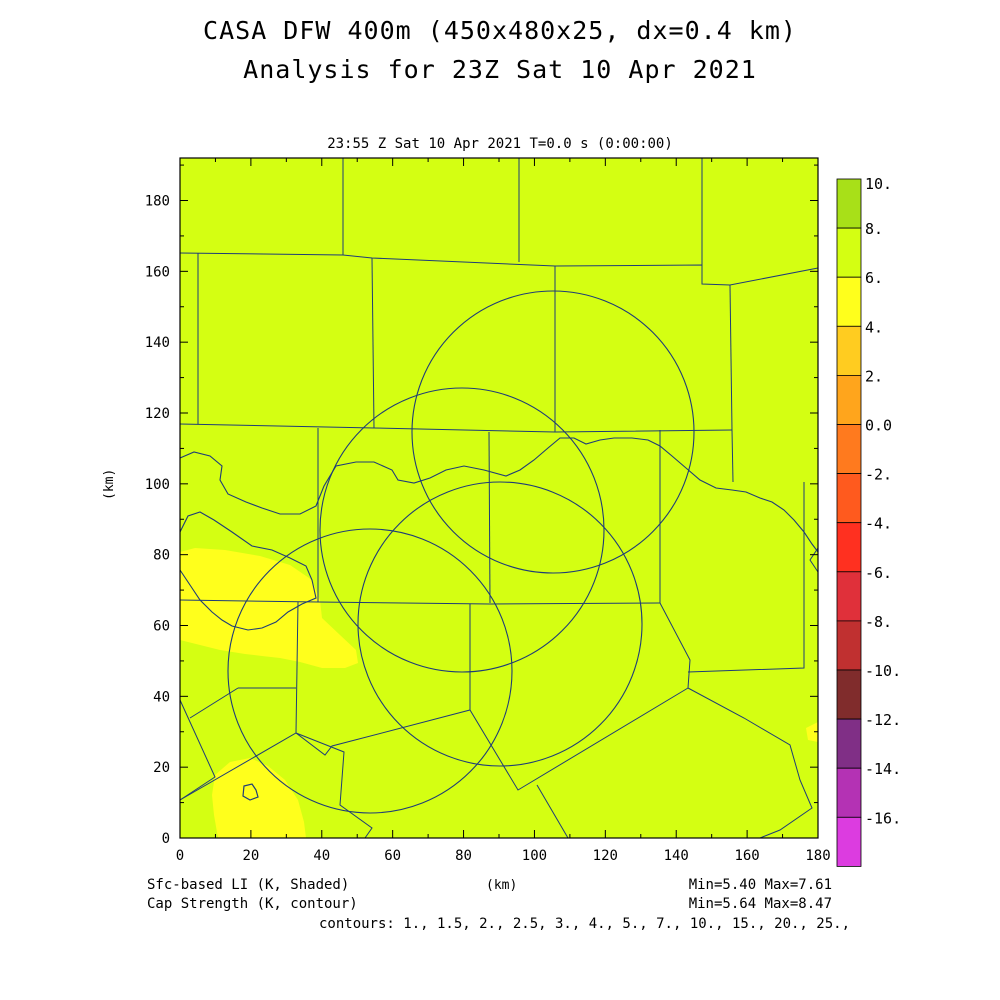 This screenshot has width=1000, height=1000. I want to click on x-tick-label: 100, so click(534, 856).